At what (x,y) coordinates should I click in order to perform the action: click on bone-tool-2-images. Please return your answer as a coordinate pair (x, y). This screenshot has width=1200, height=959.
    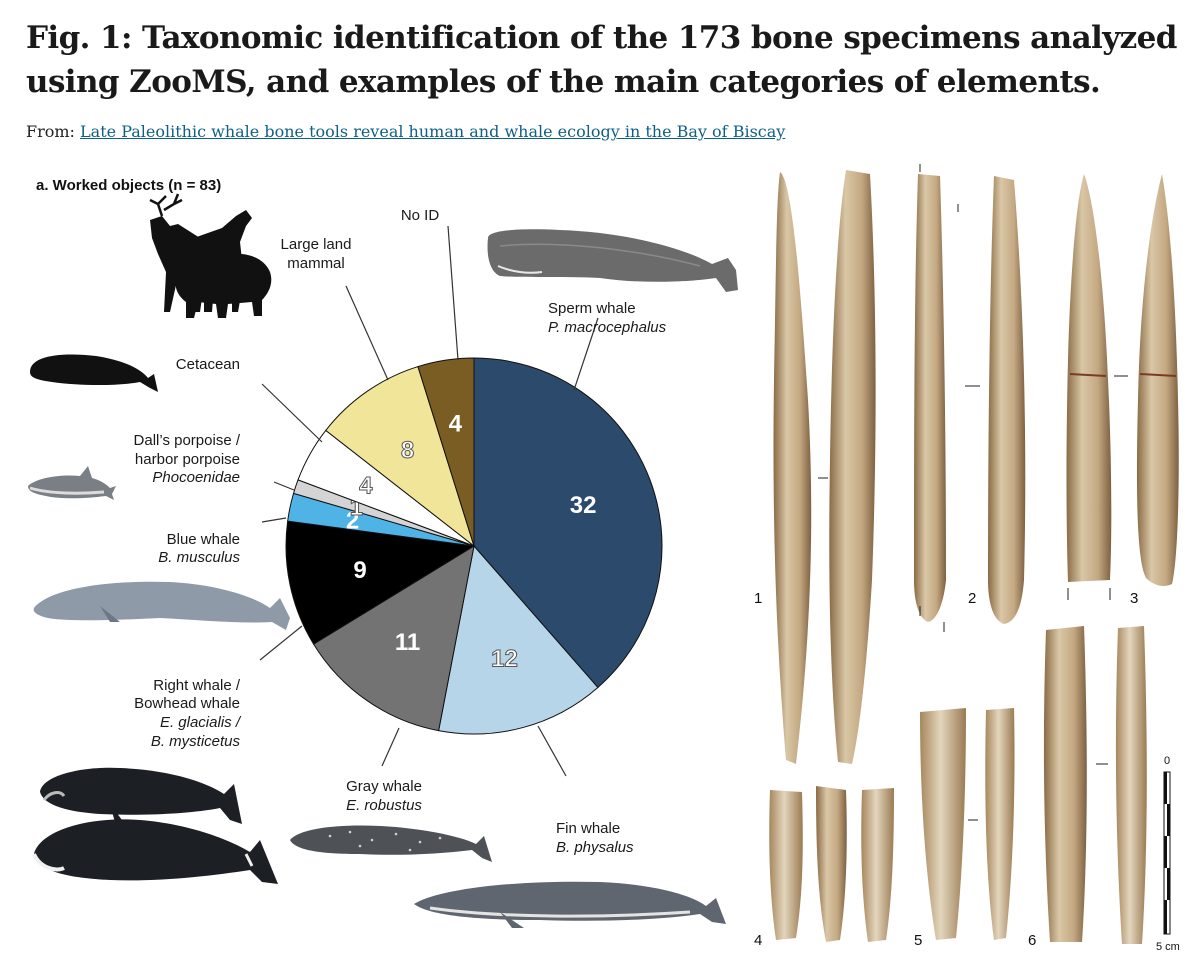
    Looking at the image, I should click on (970, 398).